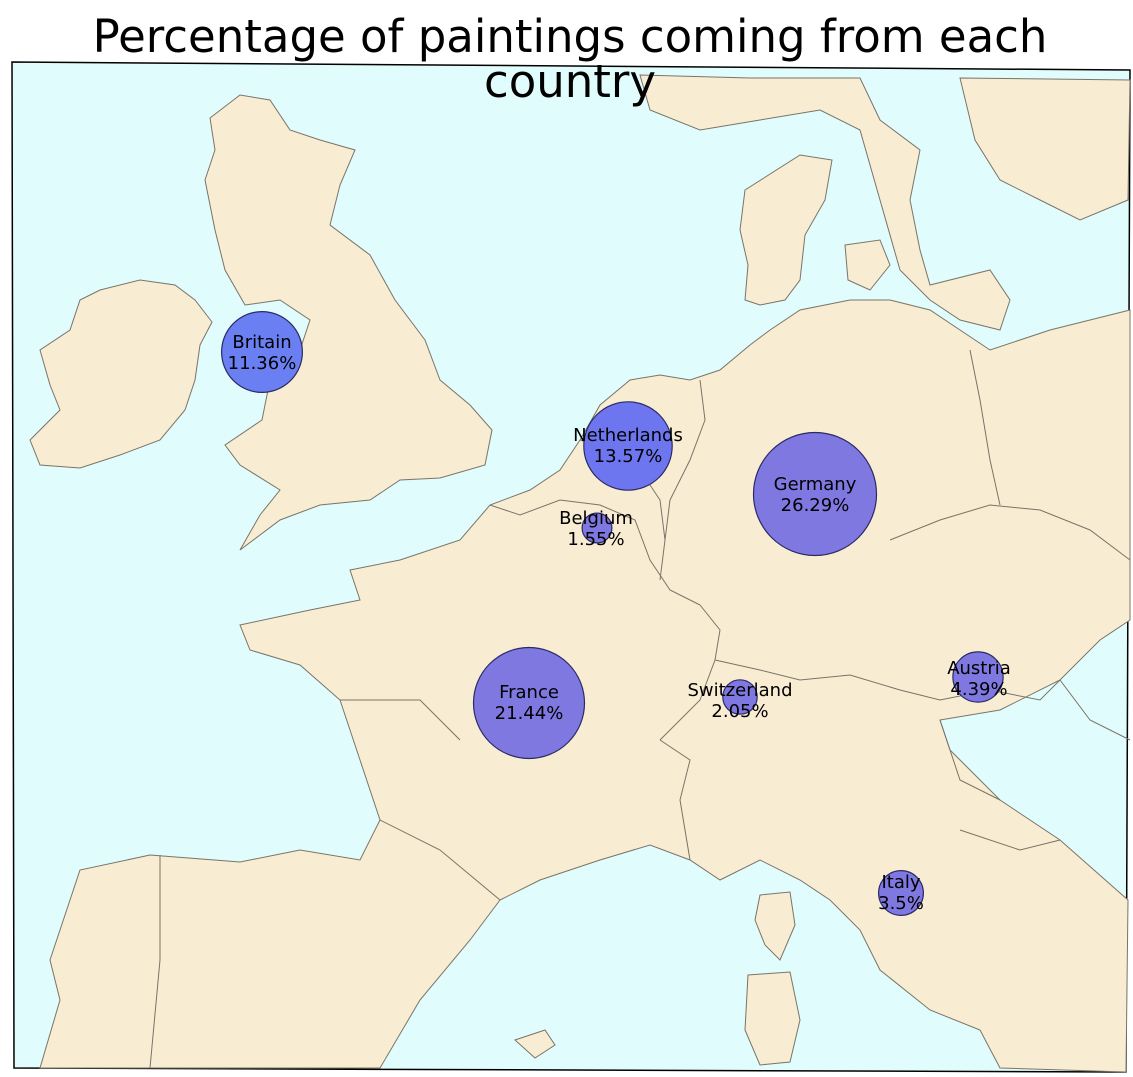 This screenshot has width=1133, height=1077. What do you see at coordinates (529, 692) in the screenshot?
I see `label-name-france: France` at bounding box center [529, 692].